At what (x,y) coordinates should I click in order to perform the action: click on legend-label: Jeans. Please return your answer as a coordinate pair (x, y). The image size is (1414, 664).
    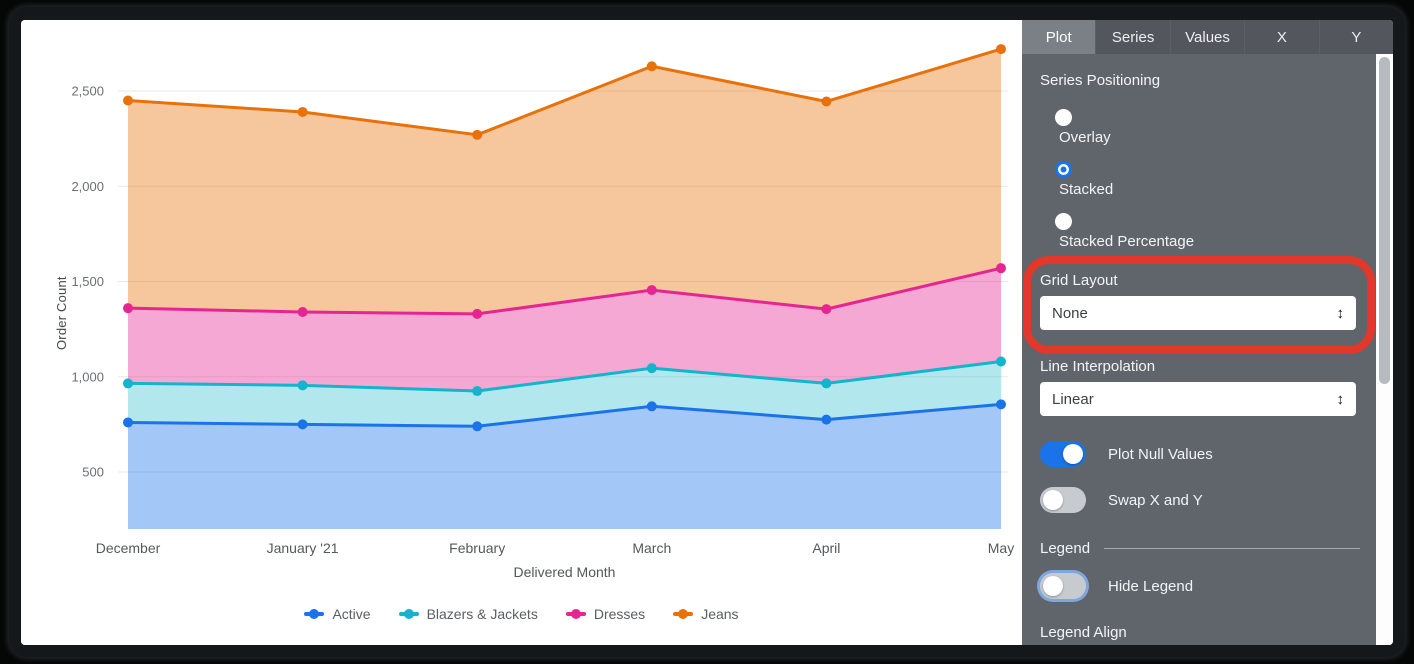
    Looking at the image, I should click on (720, 614).